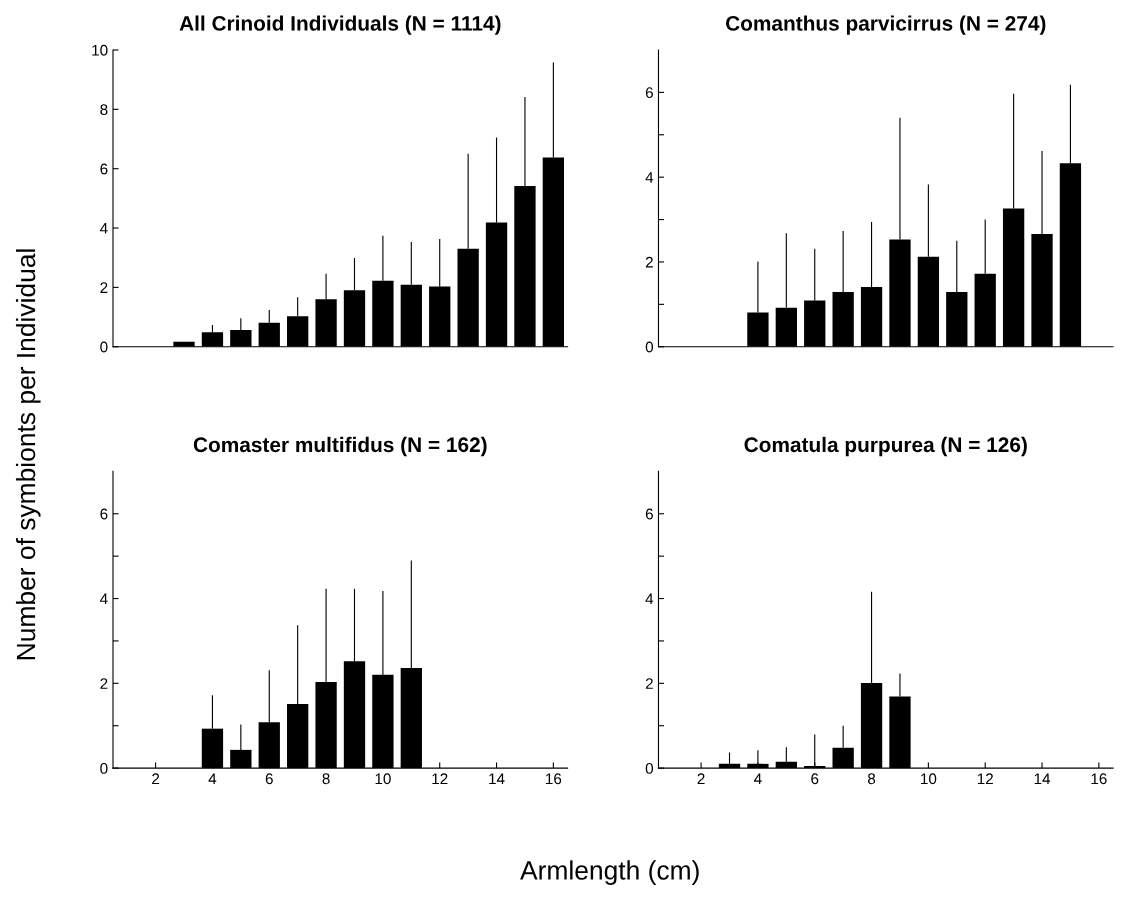  Describe the element at coordinates (104, 110) in the screenshot. I see `y-tick-label: 8` at that location.